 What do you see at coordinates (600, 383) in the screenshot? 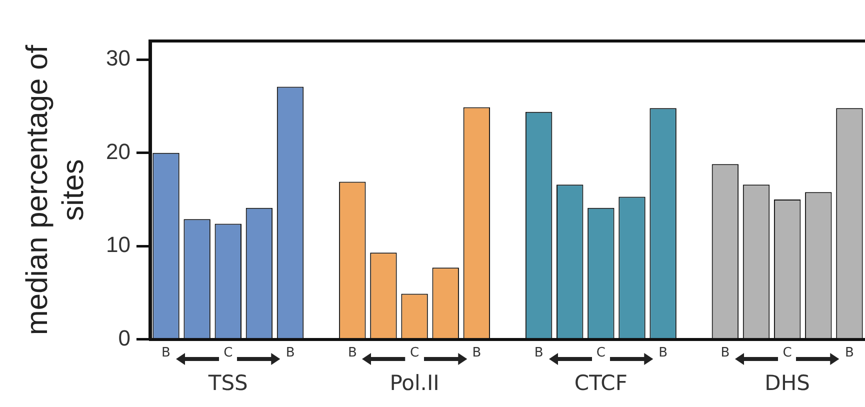
I see `series-label: CTCF` at bounding box center [600, 383].